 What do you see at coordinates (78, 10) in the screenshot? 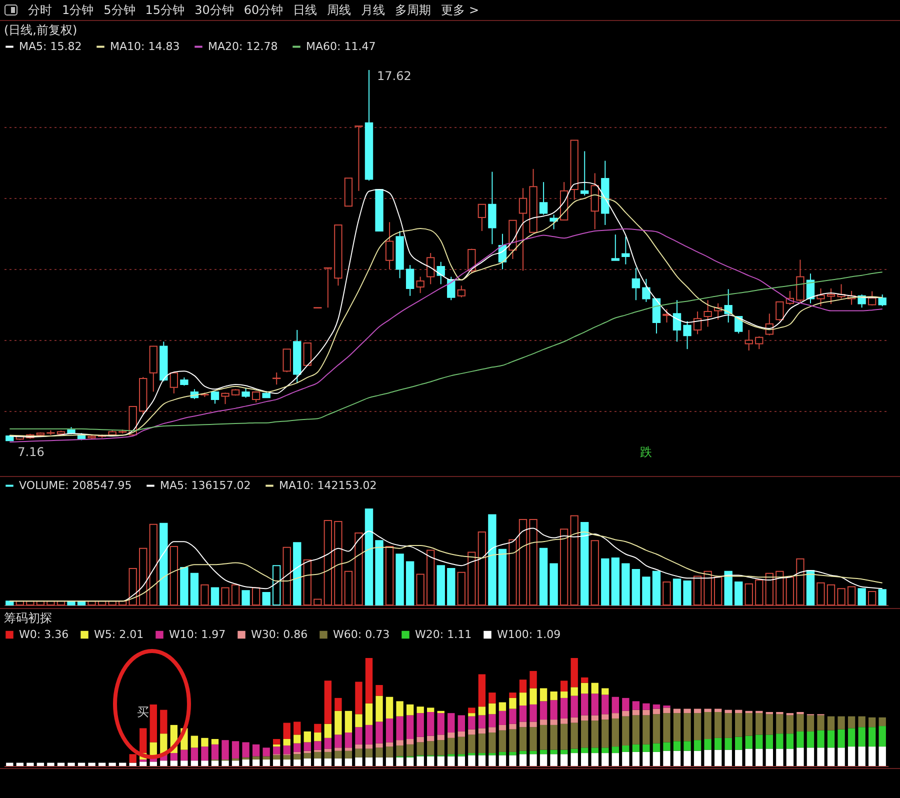
I see `text: 1分钟` at bounding box center [78, 10].